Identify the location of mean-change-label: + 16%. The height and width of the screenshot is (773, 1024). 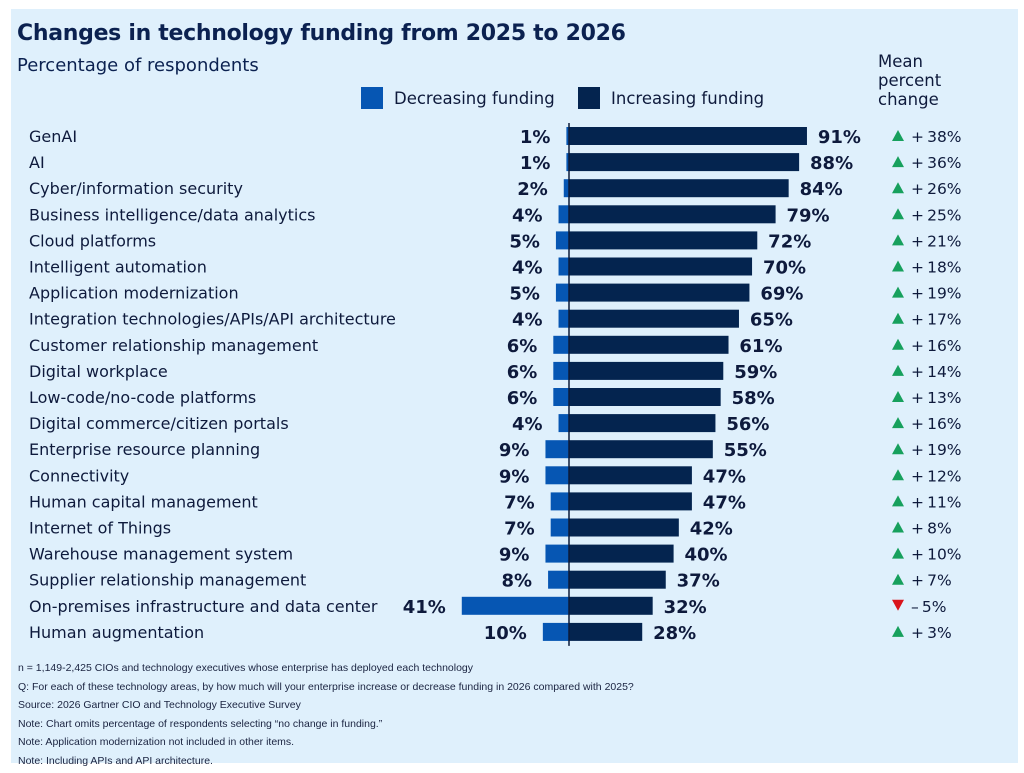
(936, 424).